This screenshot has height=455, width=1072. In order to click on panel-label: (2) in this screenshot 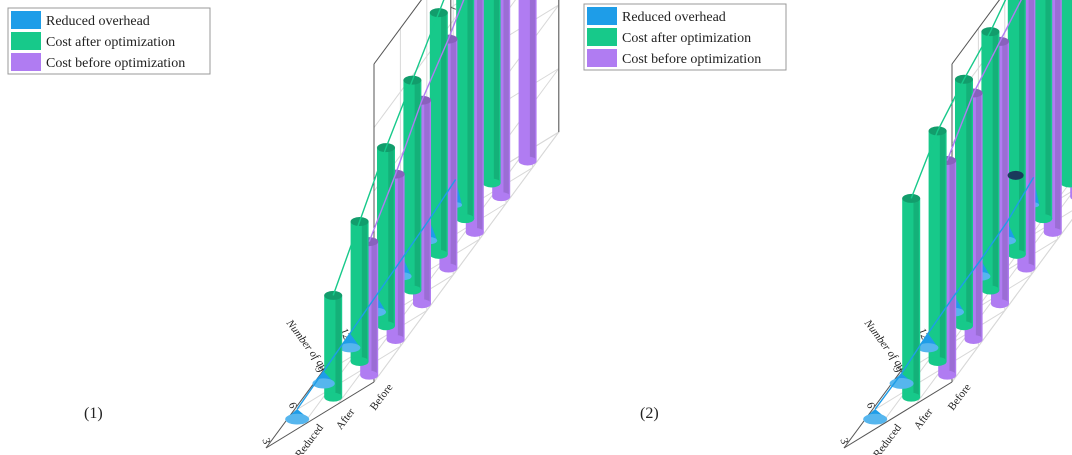, I will do `click(649, 413)`.